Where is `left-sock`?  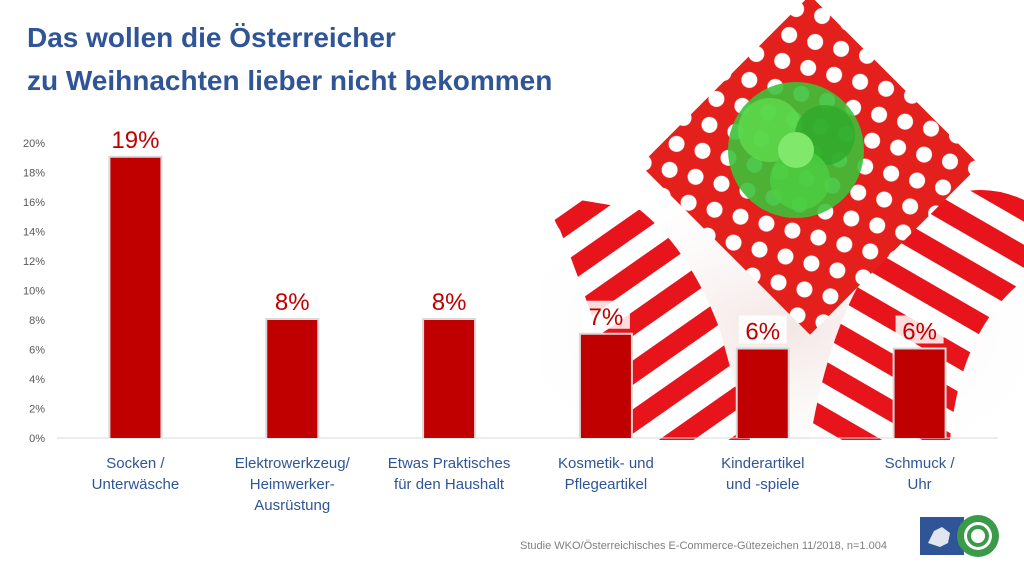 left-sock is located at coordinates (651, 320).